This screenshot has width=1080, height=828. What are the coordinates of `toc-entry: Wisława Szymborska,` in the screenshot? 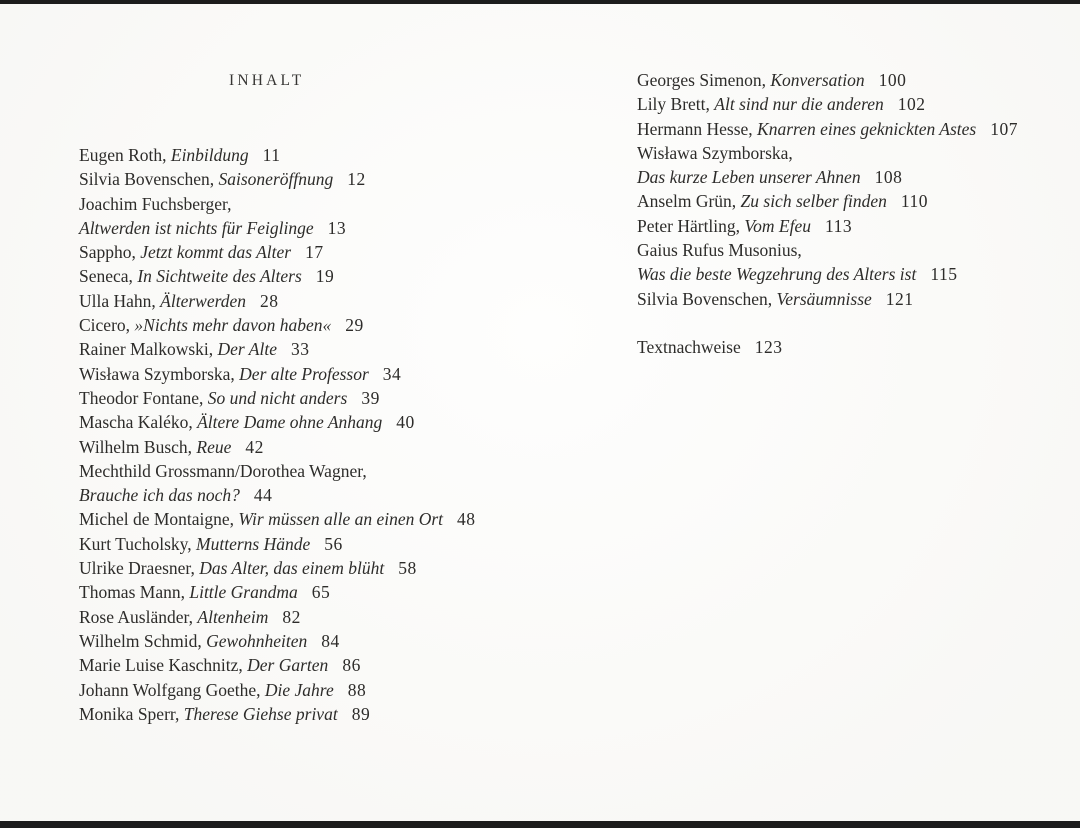 It's located at (827, 153).